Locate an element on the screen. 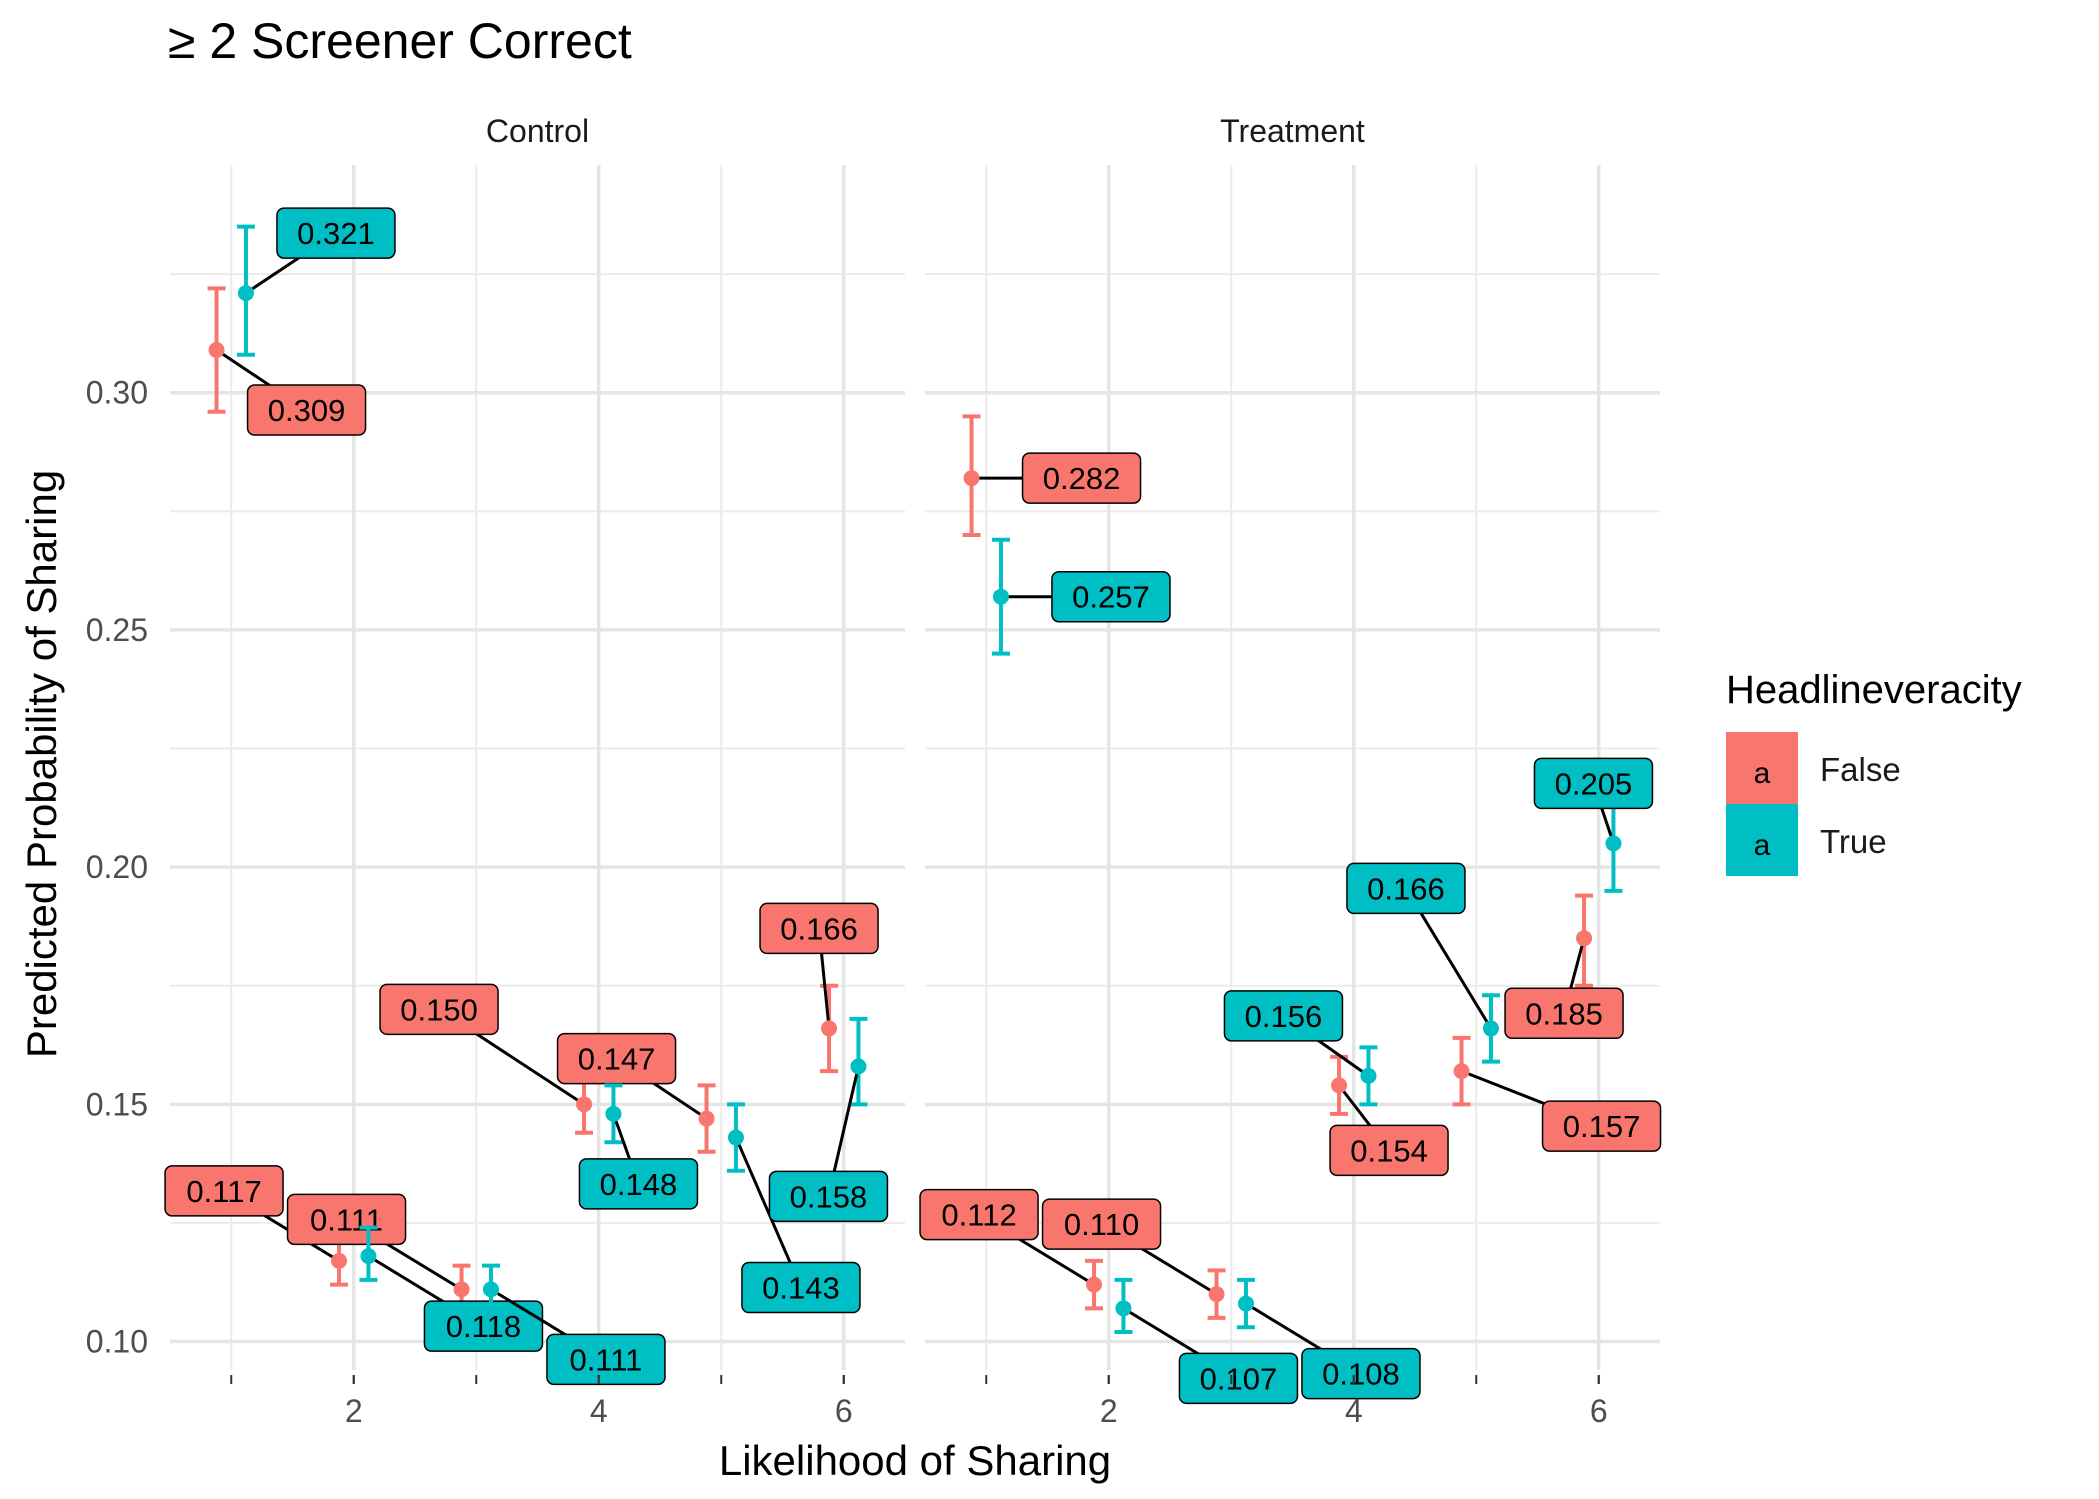 The height and width of the screenshot is (1499, 2099). y-axis-ticks: 0.10 0.15 0.20 0.25 0.30 is located at coordinates (117, 867).